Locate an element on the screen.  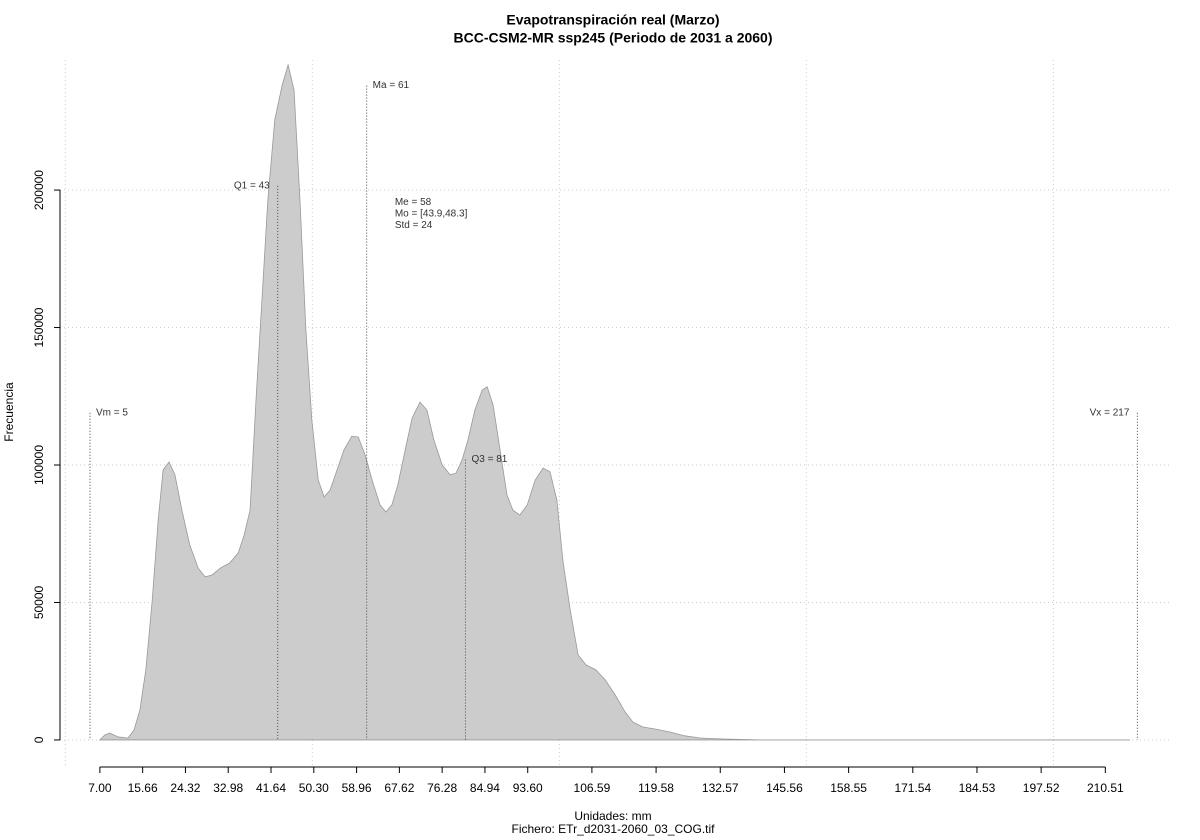
annotation-label: Ma = 61 is located at coordinates (391, 85).